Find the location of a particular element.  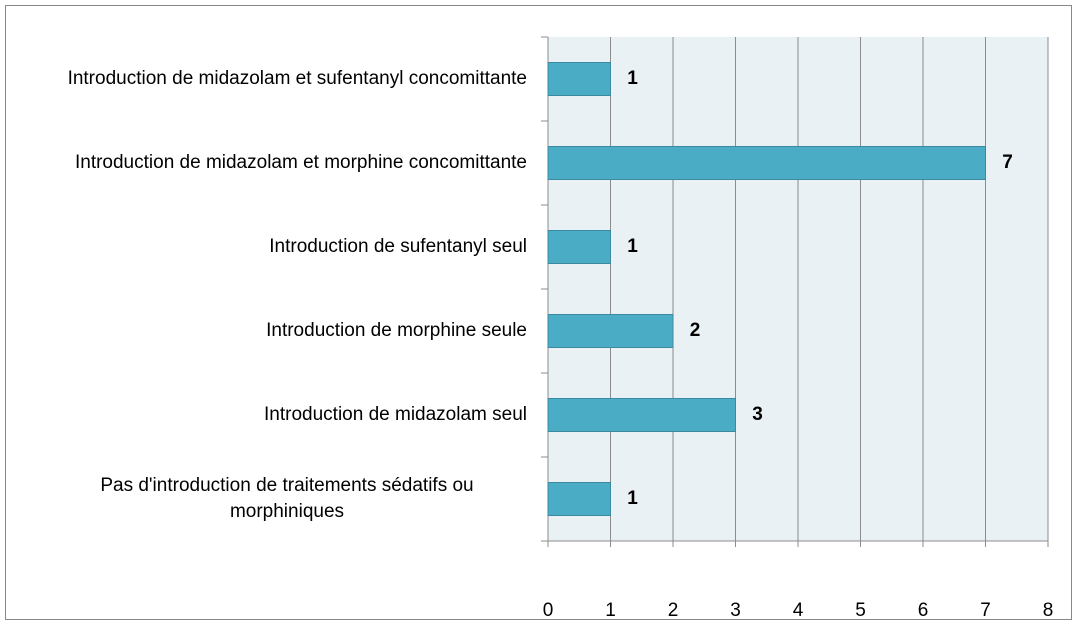

y-tick-label: Introduction de sufentanyl seul is located at coordinates (398, 246).